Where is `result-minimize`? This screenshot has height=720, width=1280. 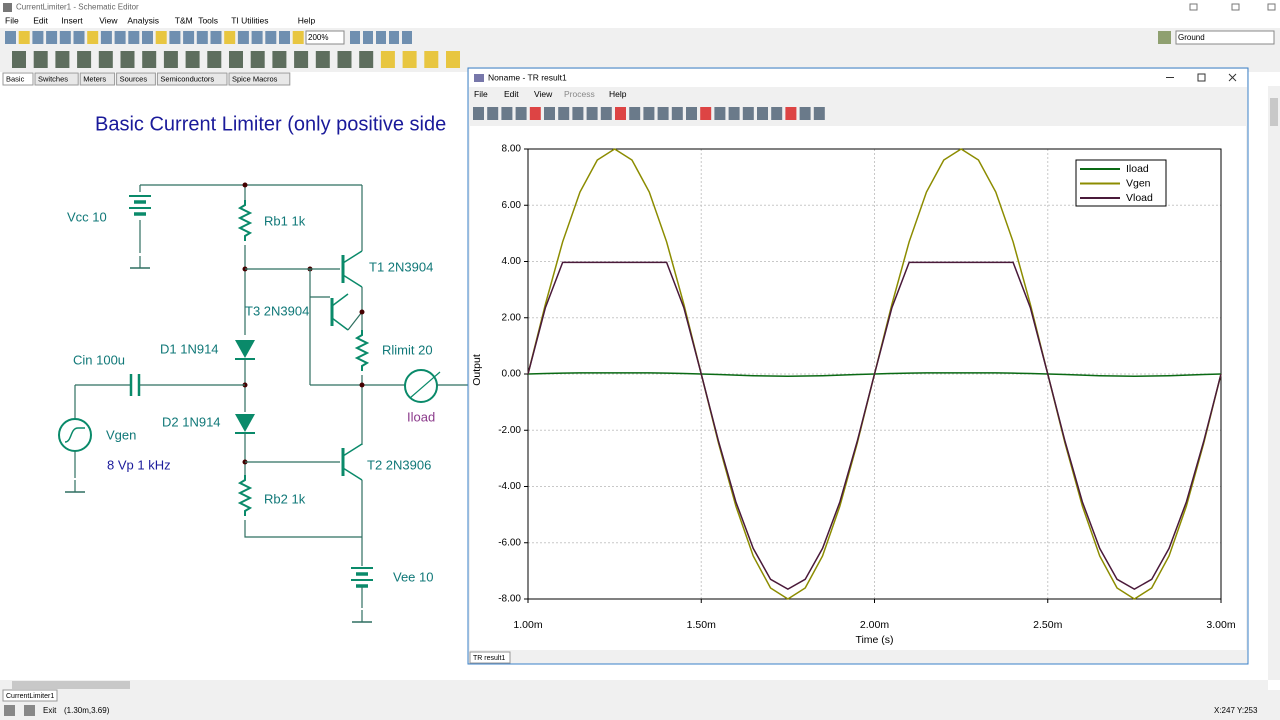 result-minimize is located at coordinates (1170, 77).